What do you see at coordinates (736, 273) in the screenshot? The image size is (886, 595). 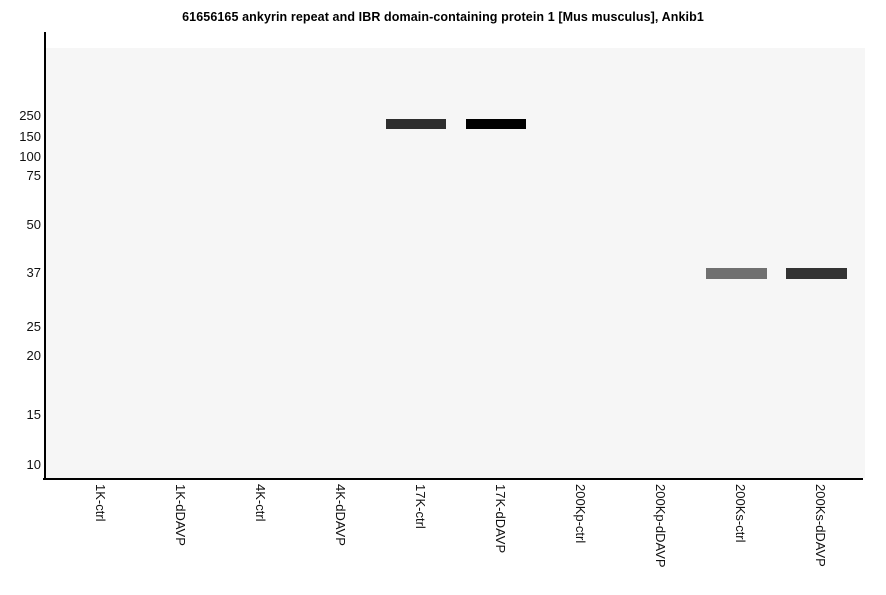 I see `band-200ks-ctrl-37kda` at bounding box center [736, 273].